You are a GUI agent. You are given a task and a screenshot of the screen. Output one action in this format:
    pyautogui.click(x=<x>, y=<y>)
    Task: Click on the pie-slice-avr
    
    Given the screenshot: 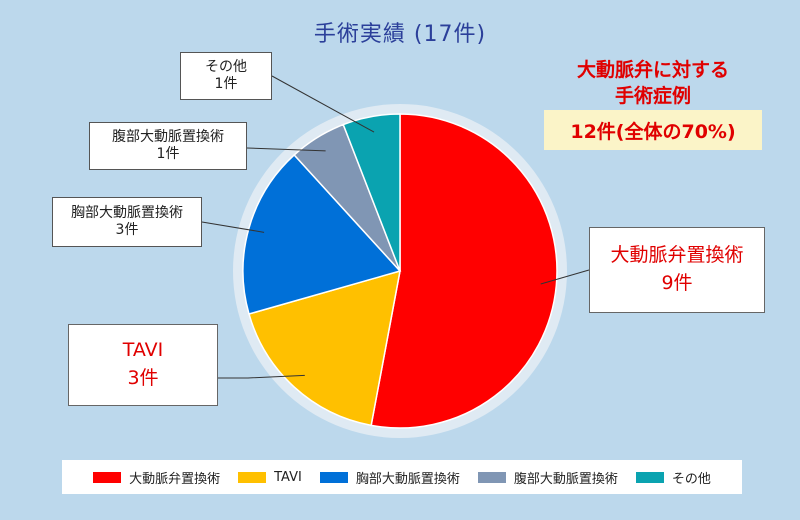 What is the action you would take?
    pyautogui.click(x=464, y=271)
    